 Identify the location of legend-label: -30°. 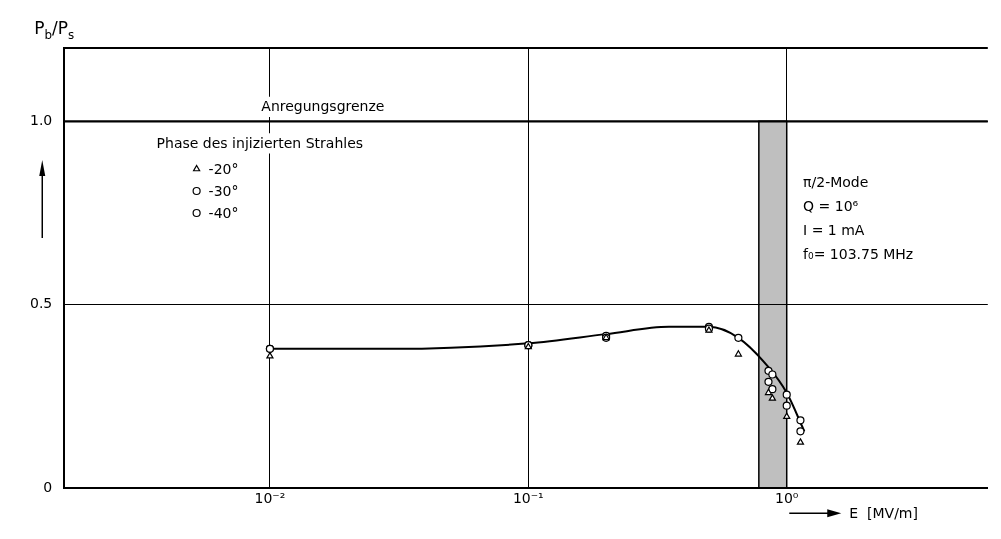
(223, 191).